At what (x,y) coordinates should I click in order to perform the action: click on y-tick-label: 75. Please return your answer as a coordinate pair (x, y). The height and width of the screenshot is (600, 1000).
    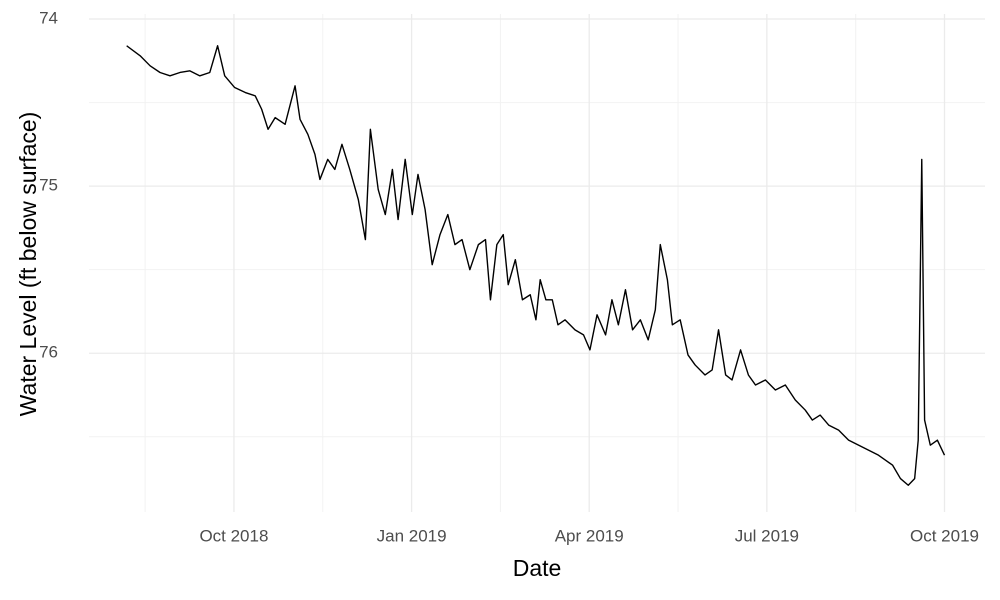
    Looking at the image, I should click on (48, 185).